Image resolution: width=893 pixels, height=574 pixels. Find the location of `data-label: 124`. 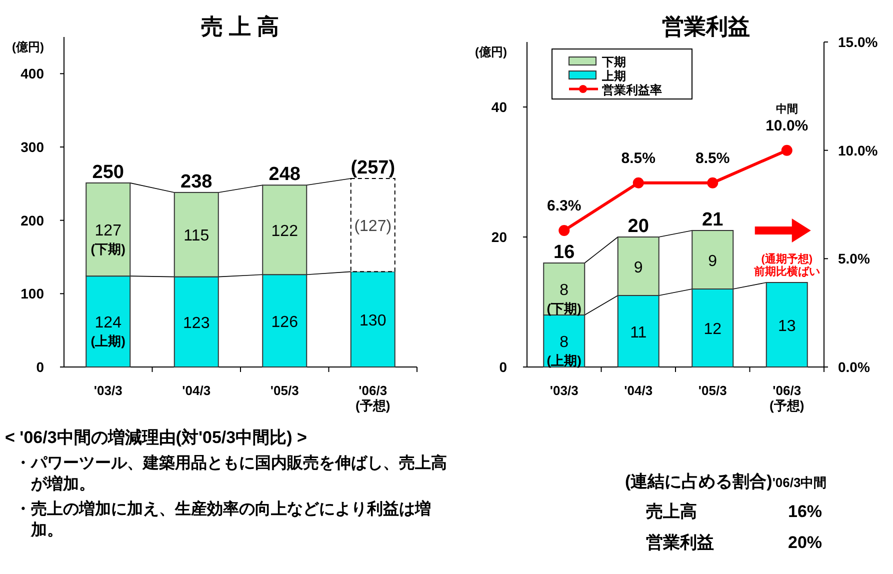

data-label: 124 is located at coordinates (108, 323).